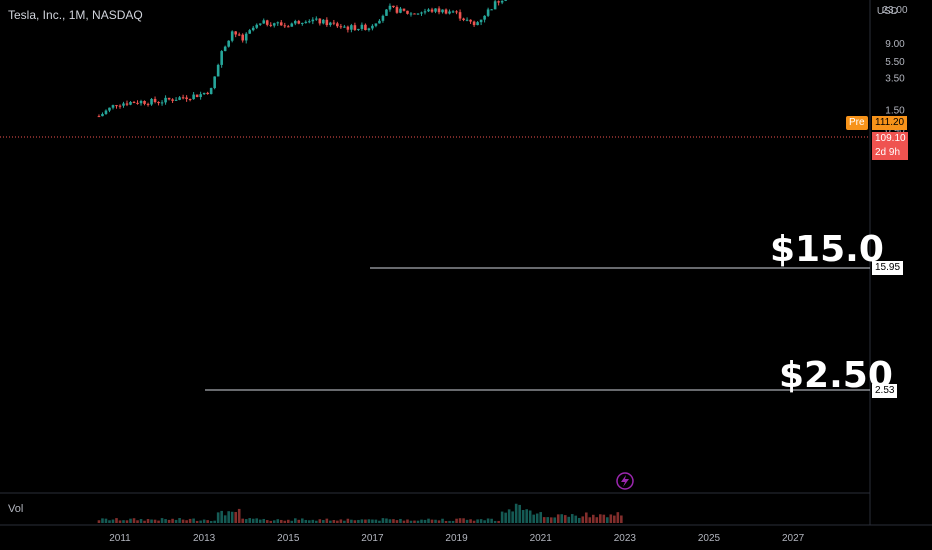 This screenshot has height=550, width=932. Describe the element at coordinates (625, 481) in the screenshot. I see `lightning-icon` at that location.